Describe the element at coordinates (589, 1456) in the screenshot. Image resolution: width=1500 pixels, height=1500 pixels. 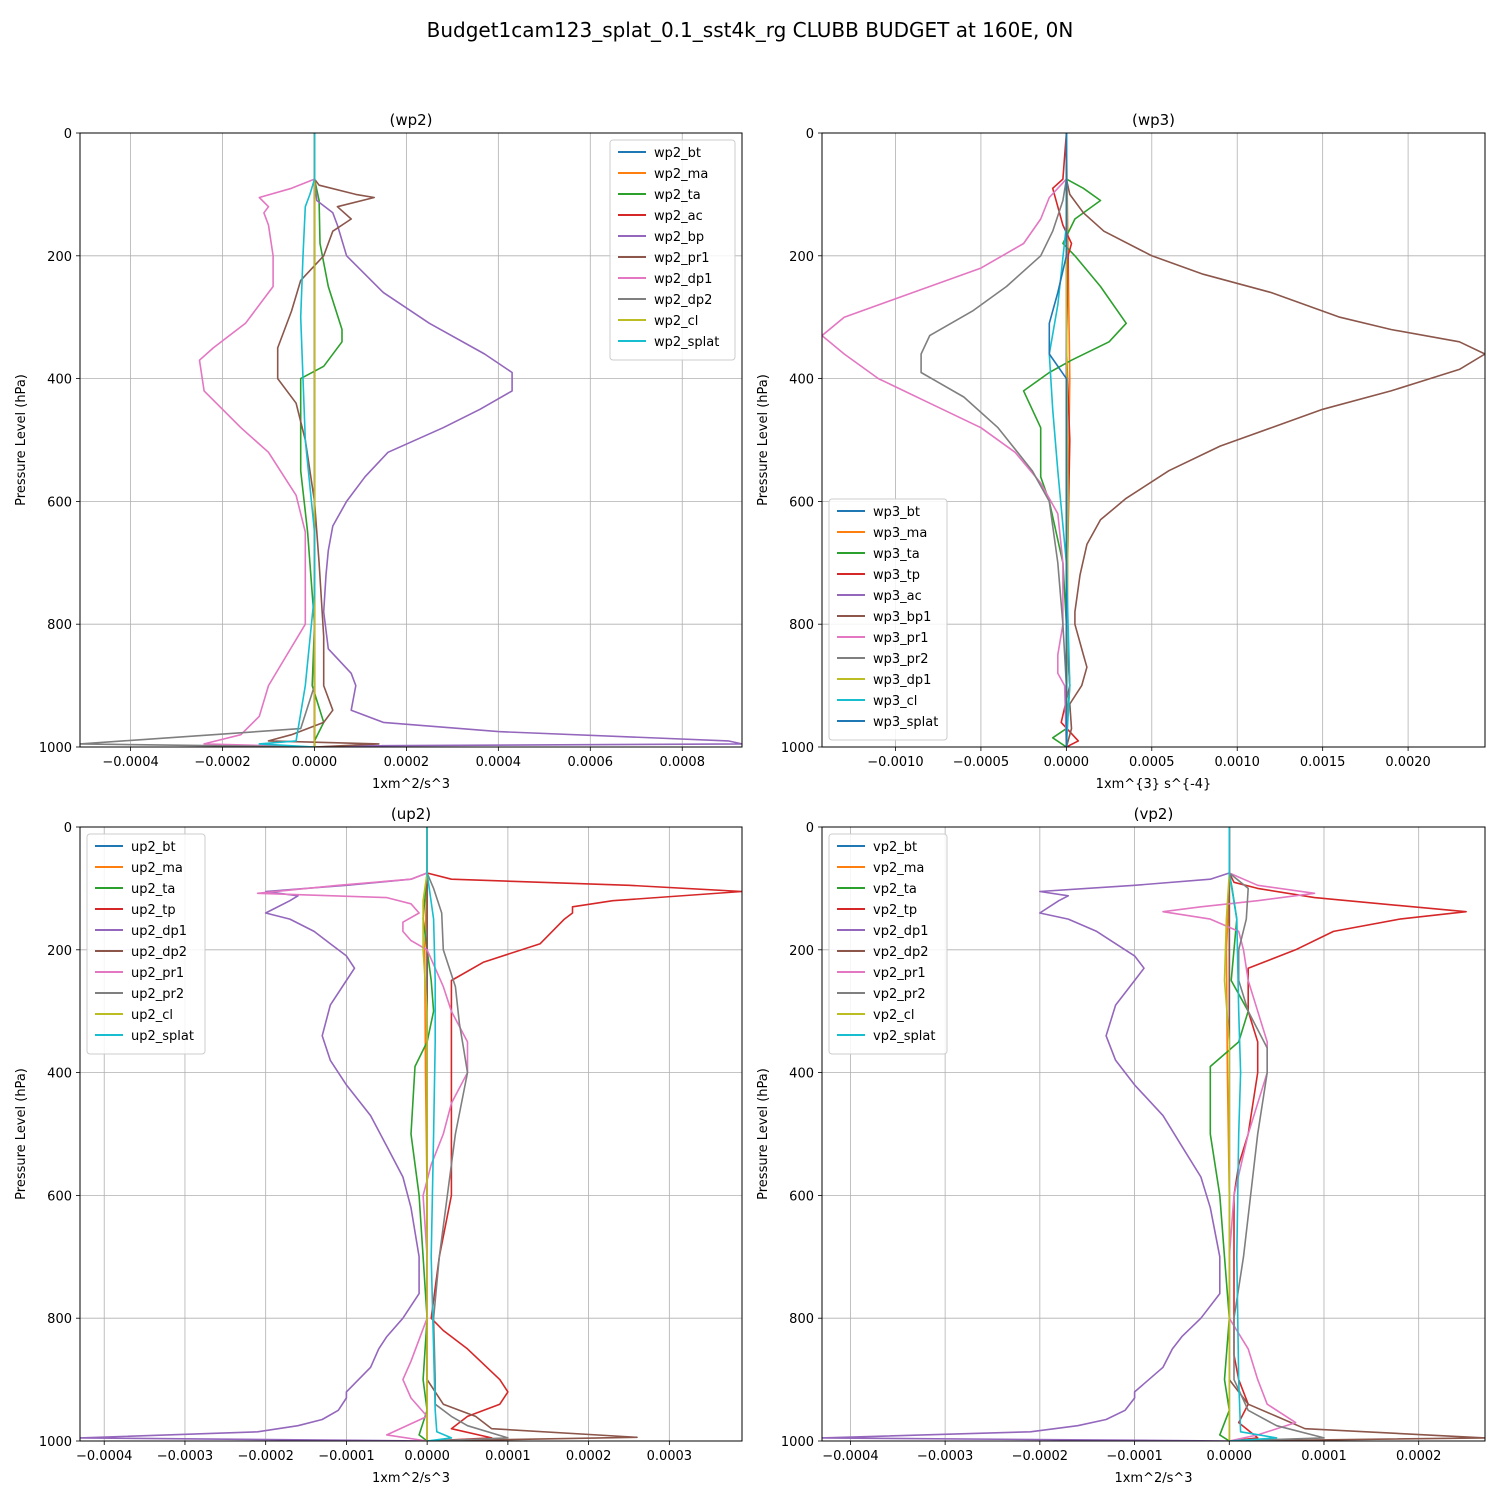
I see `x-tick-label: 0.0002` at that location.